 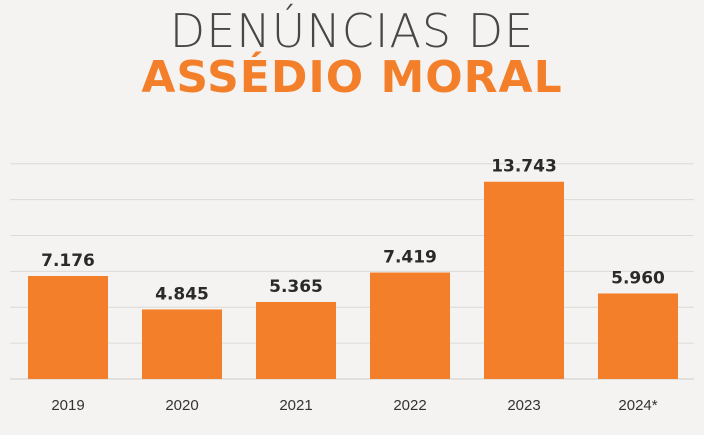 What do you see at coordinates (296, 340) in the screenshot?
I see `bar-2021` at bounding box center [296, 340].